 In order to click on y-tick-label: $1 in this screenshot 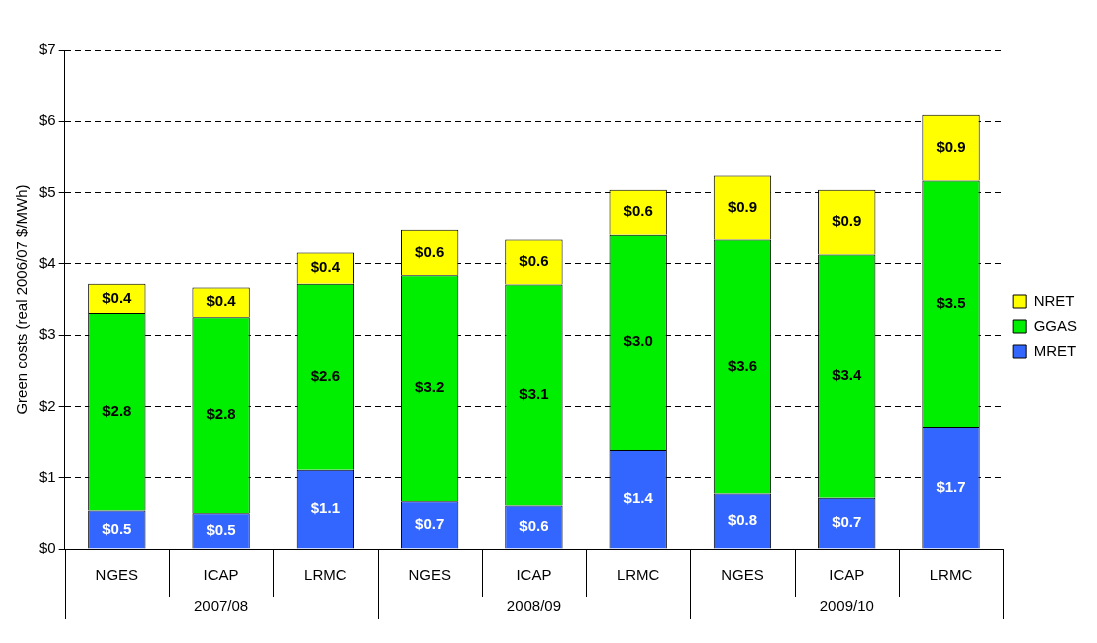, I will do `click(47, 476)`.